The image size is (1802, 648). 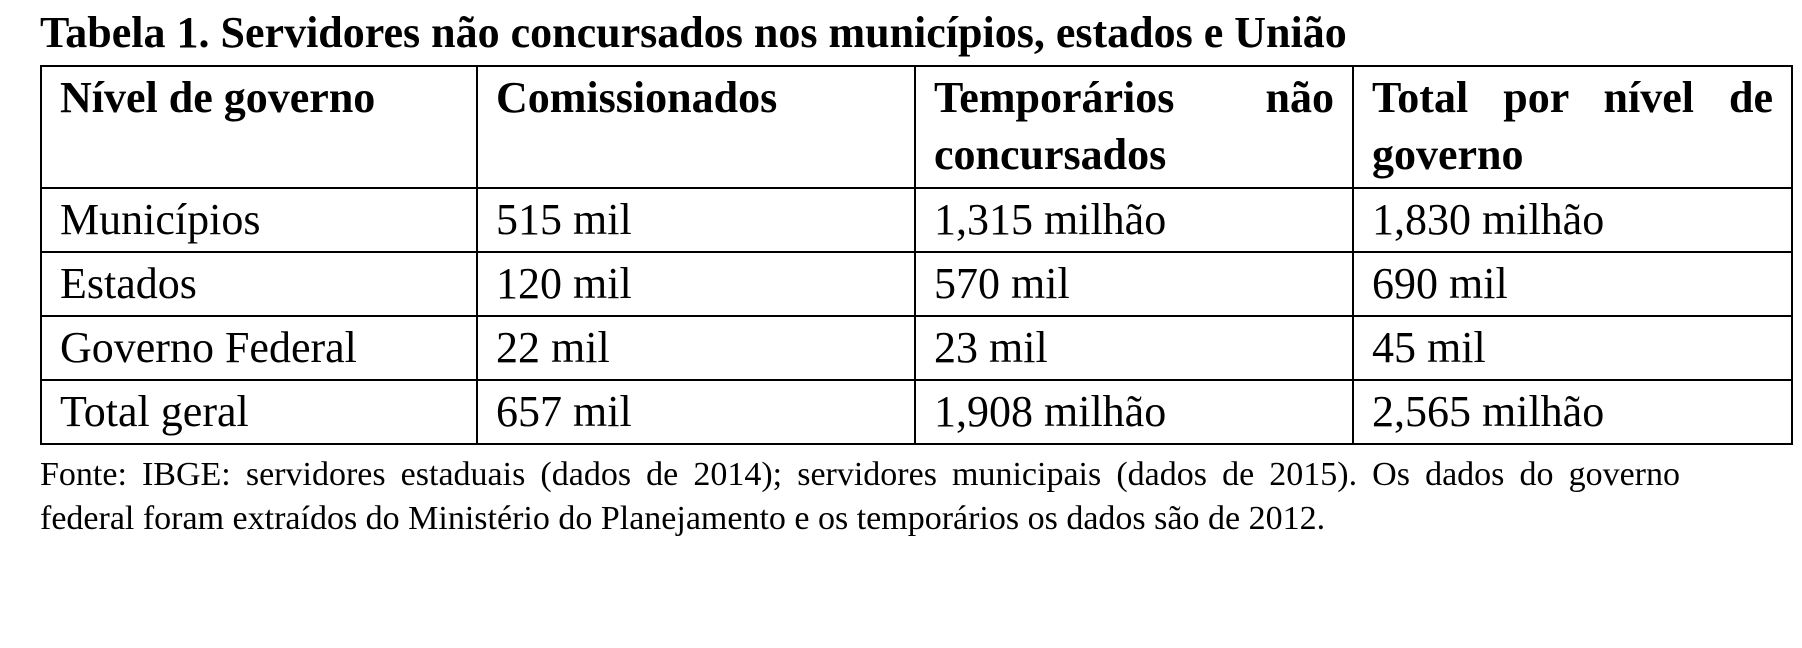 What do you see at coordinates (696, 127) in the screenshot?
I see `column-header-commissioned: Comissionados` at bounding box center [696, 127].